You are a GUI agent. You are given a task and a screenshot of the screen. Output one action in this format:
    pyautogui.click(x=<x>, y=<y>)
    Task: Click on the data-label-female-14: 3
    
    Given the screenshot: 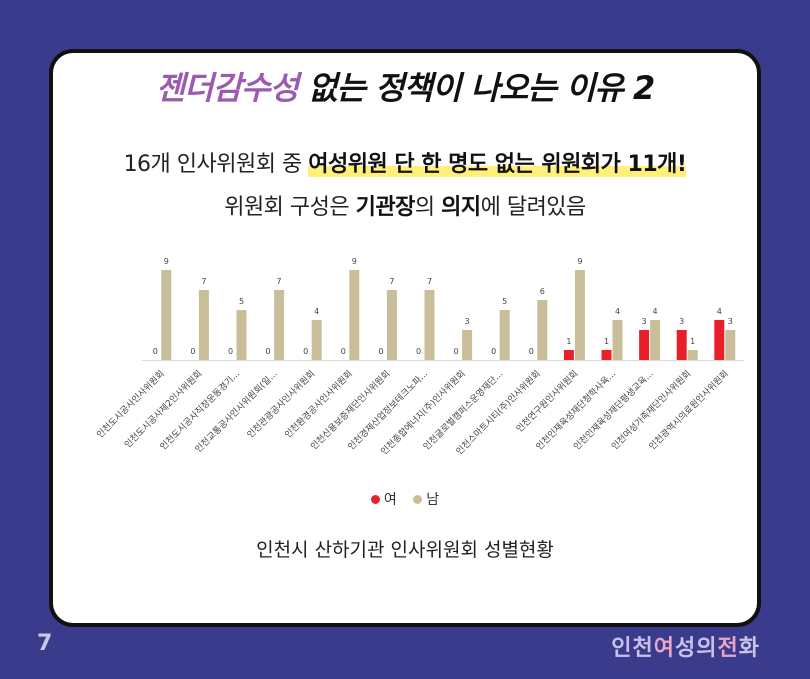 What is the action you would take?
    pyautogui.click(x=681, y=321)
    